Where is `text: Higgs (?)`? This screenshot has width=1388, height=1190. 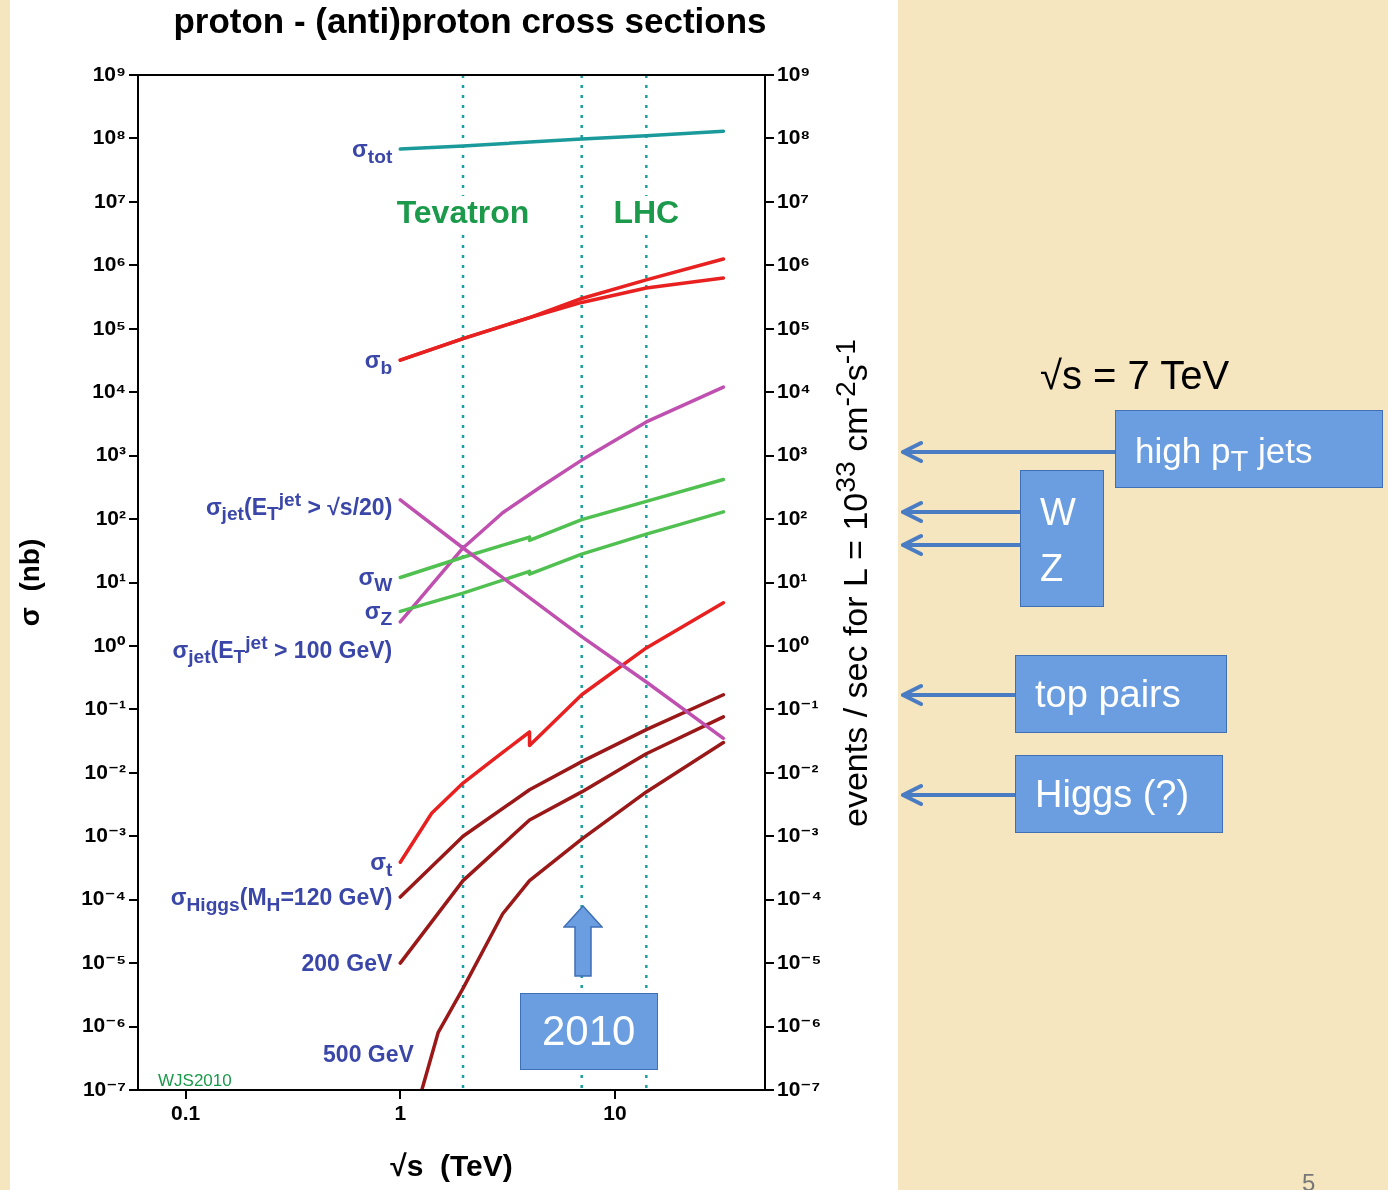
text: Higgs (?) is located at coordinates (1112, 794).